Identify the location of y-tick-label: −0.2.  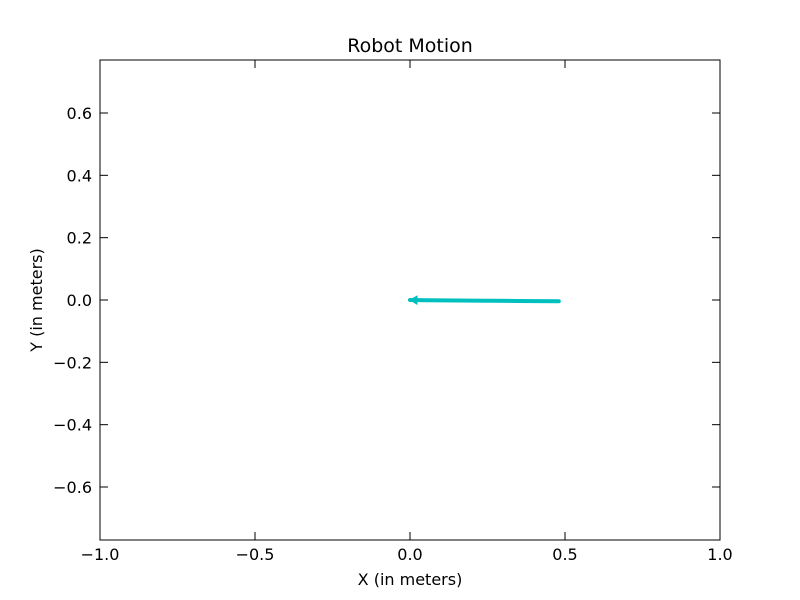
(72, 362).